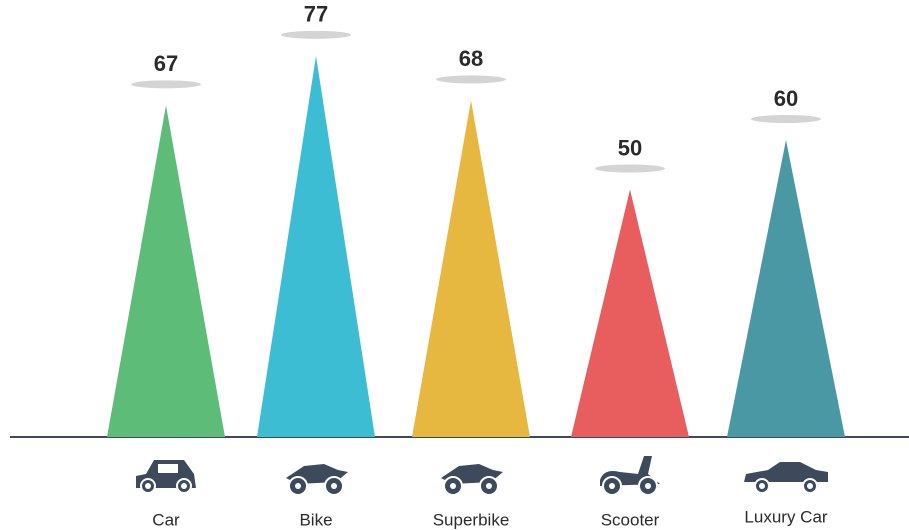 The width and height of the screenshot is (909, 530). What do you see at coordinates (630, 147) in the screenshot?
I see `value-label: 50` at bounding box center [630, 147].